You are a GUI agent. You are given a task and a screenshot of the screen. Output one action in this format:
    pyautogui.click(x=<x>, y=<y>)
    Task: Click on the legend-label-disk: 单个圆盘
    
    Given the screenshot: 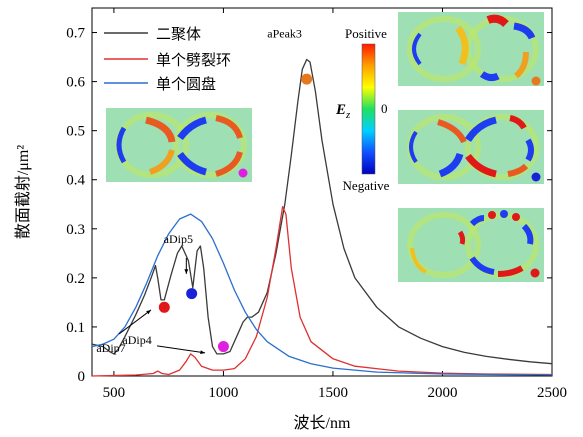 What is the action you would take?
    pyautogui.click(x=186, y=84)
    